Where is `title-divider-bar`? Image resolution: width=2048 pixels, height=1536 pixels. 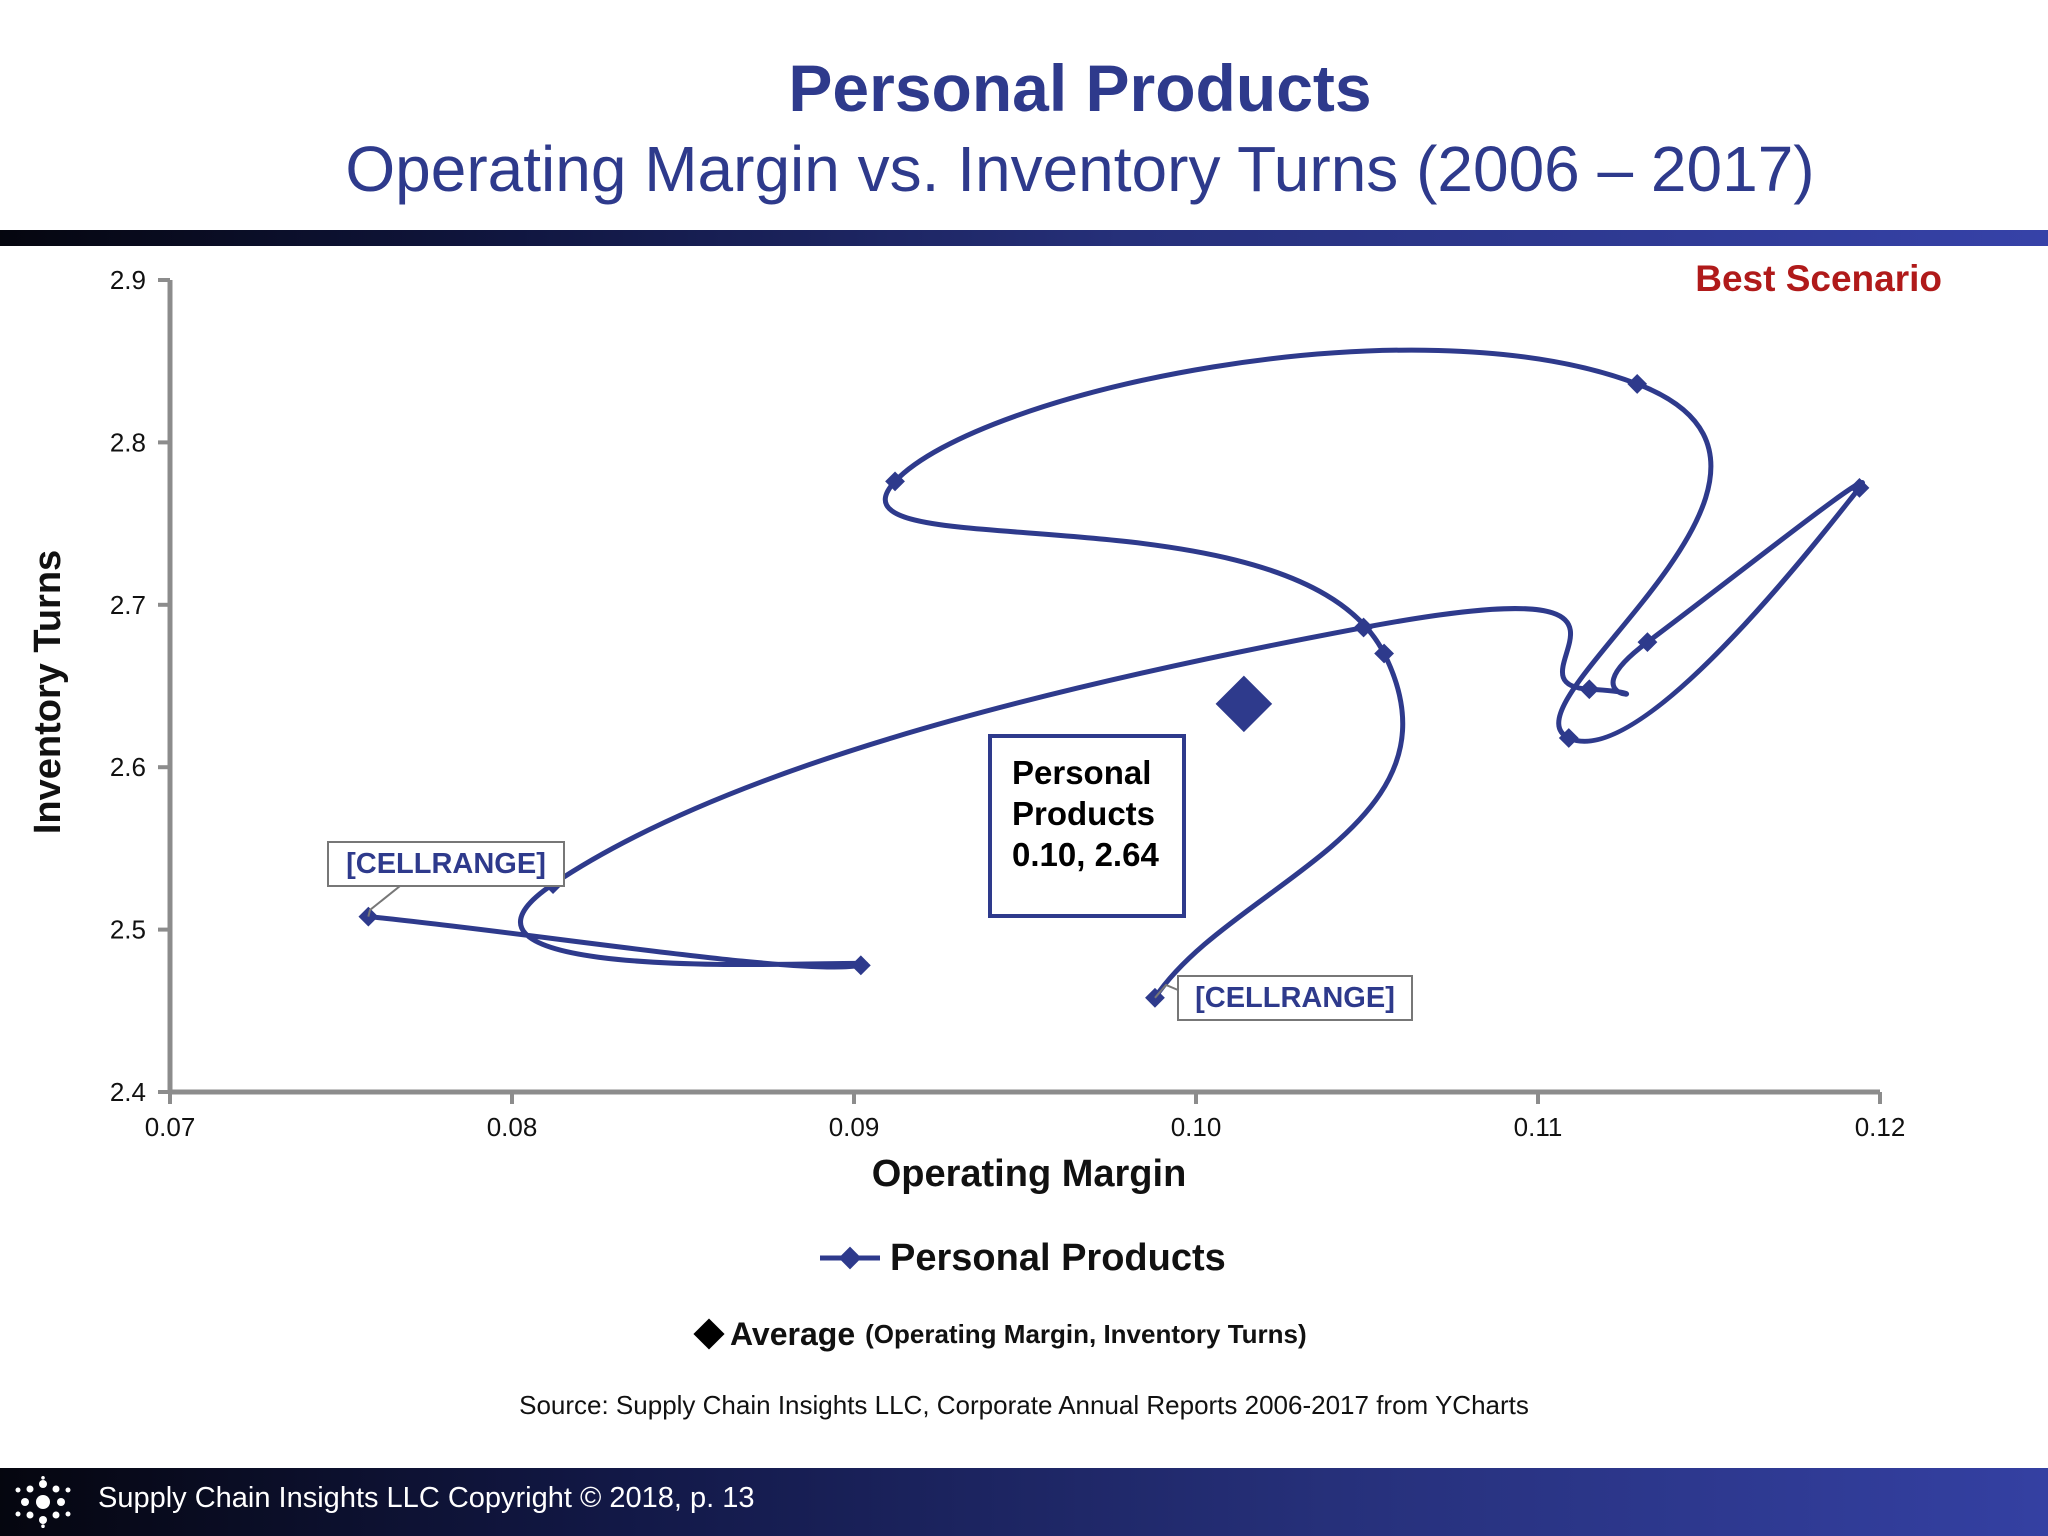
title-divider-bar is located at coordinates (1024, 238).